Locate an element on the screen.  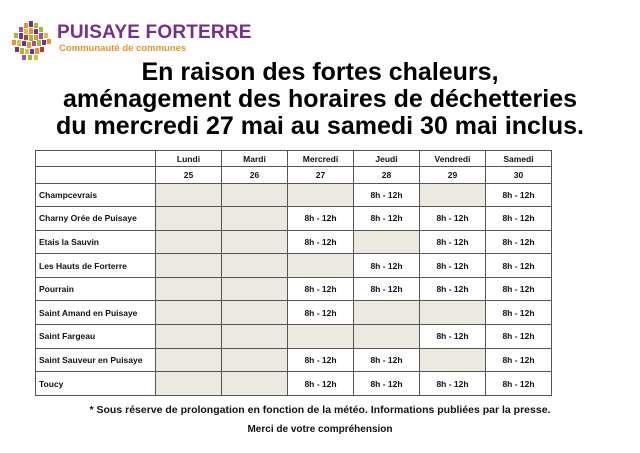
logo-mosaic-icon is located at coordinates (31, 40).